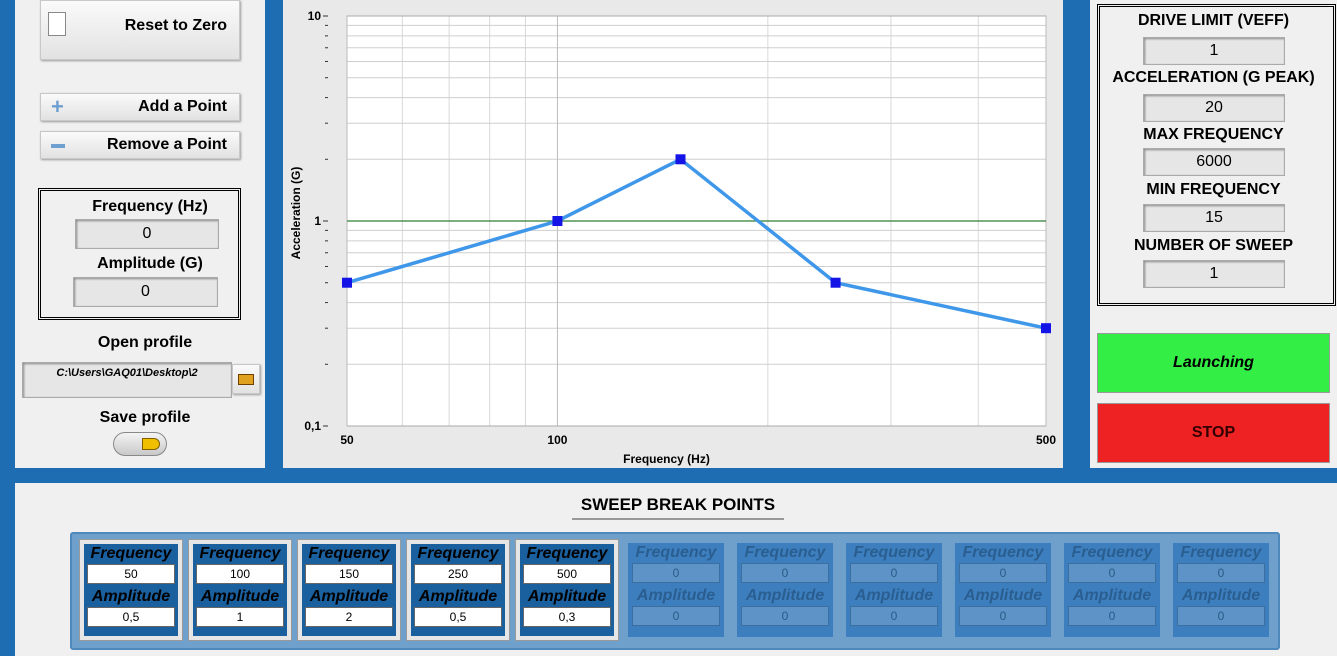  I want to click on setting-field: 6000, so click(1214, 162).